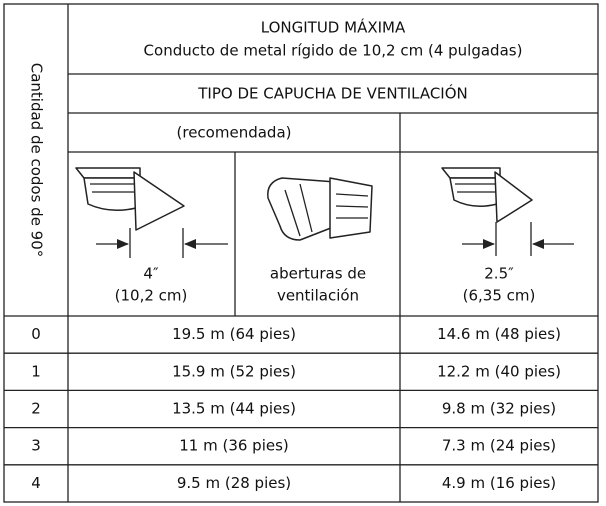  What do you see at coordinates (36, 409) in the screenshot?
I see `elbow-count: 2` at bounding box center [36, 409].